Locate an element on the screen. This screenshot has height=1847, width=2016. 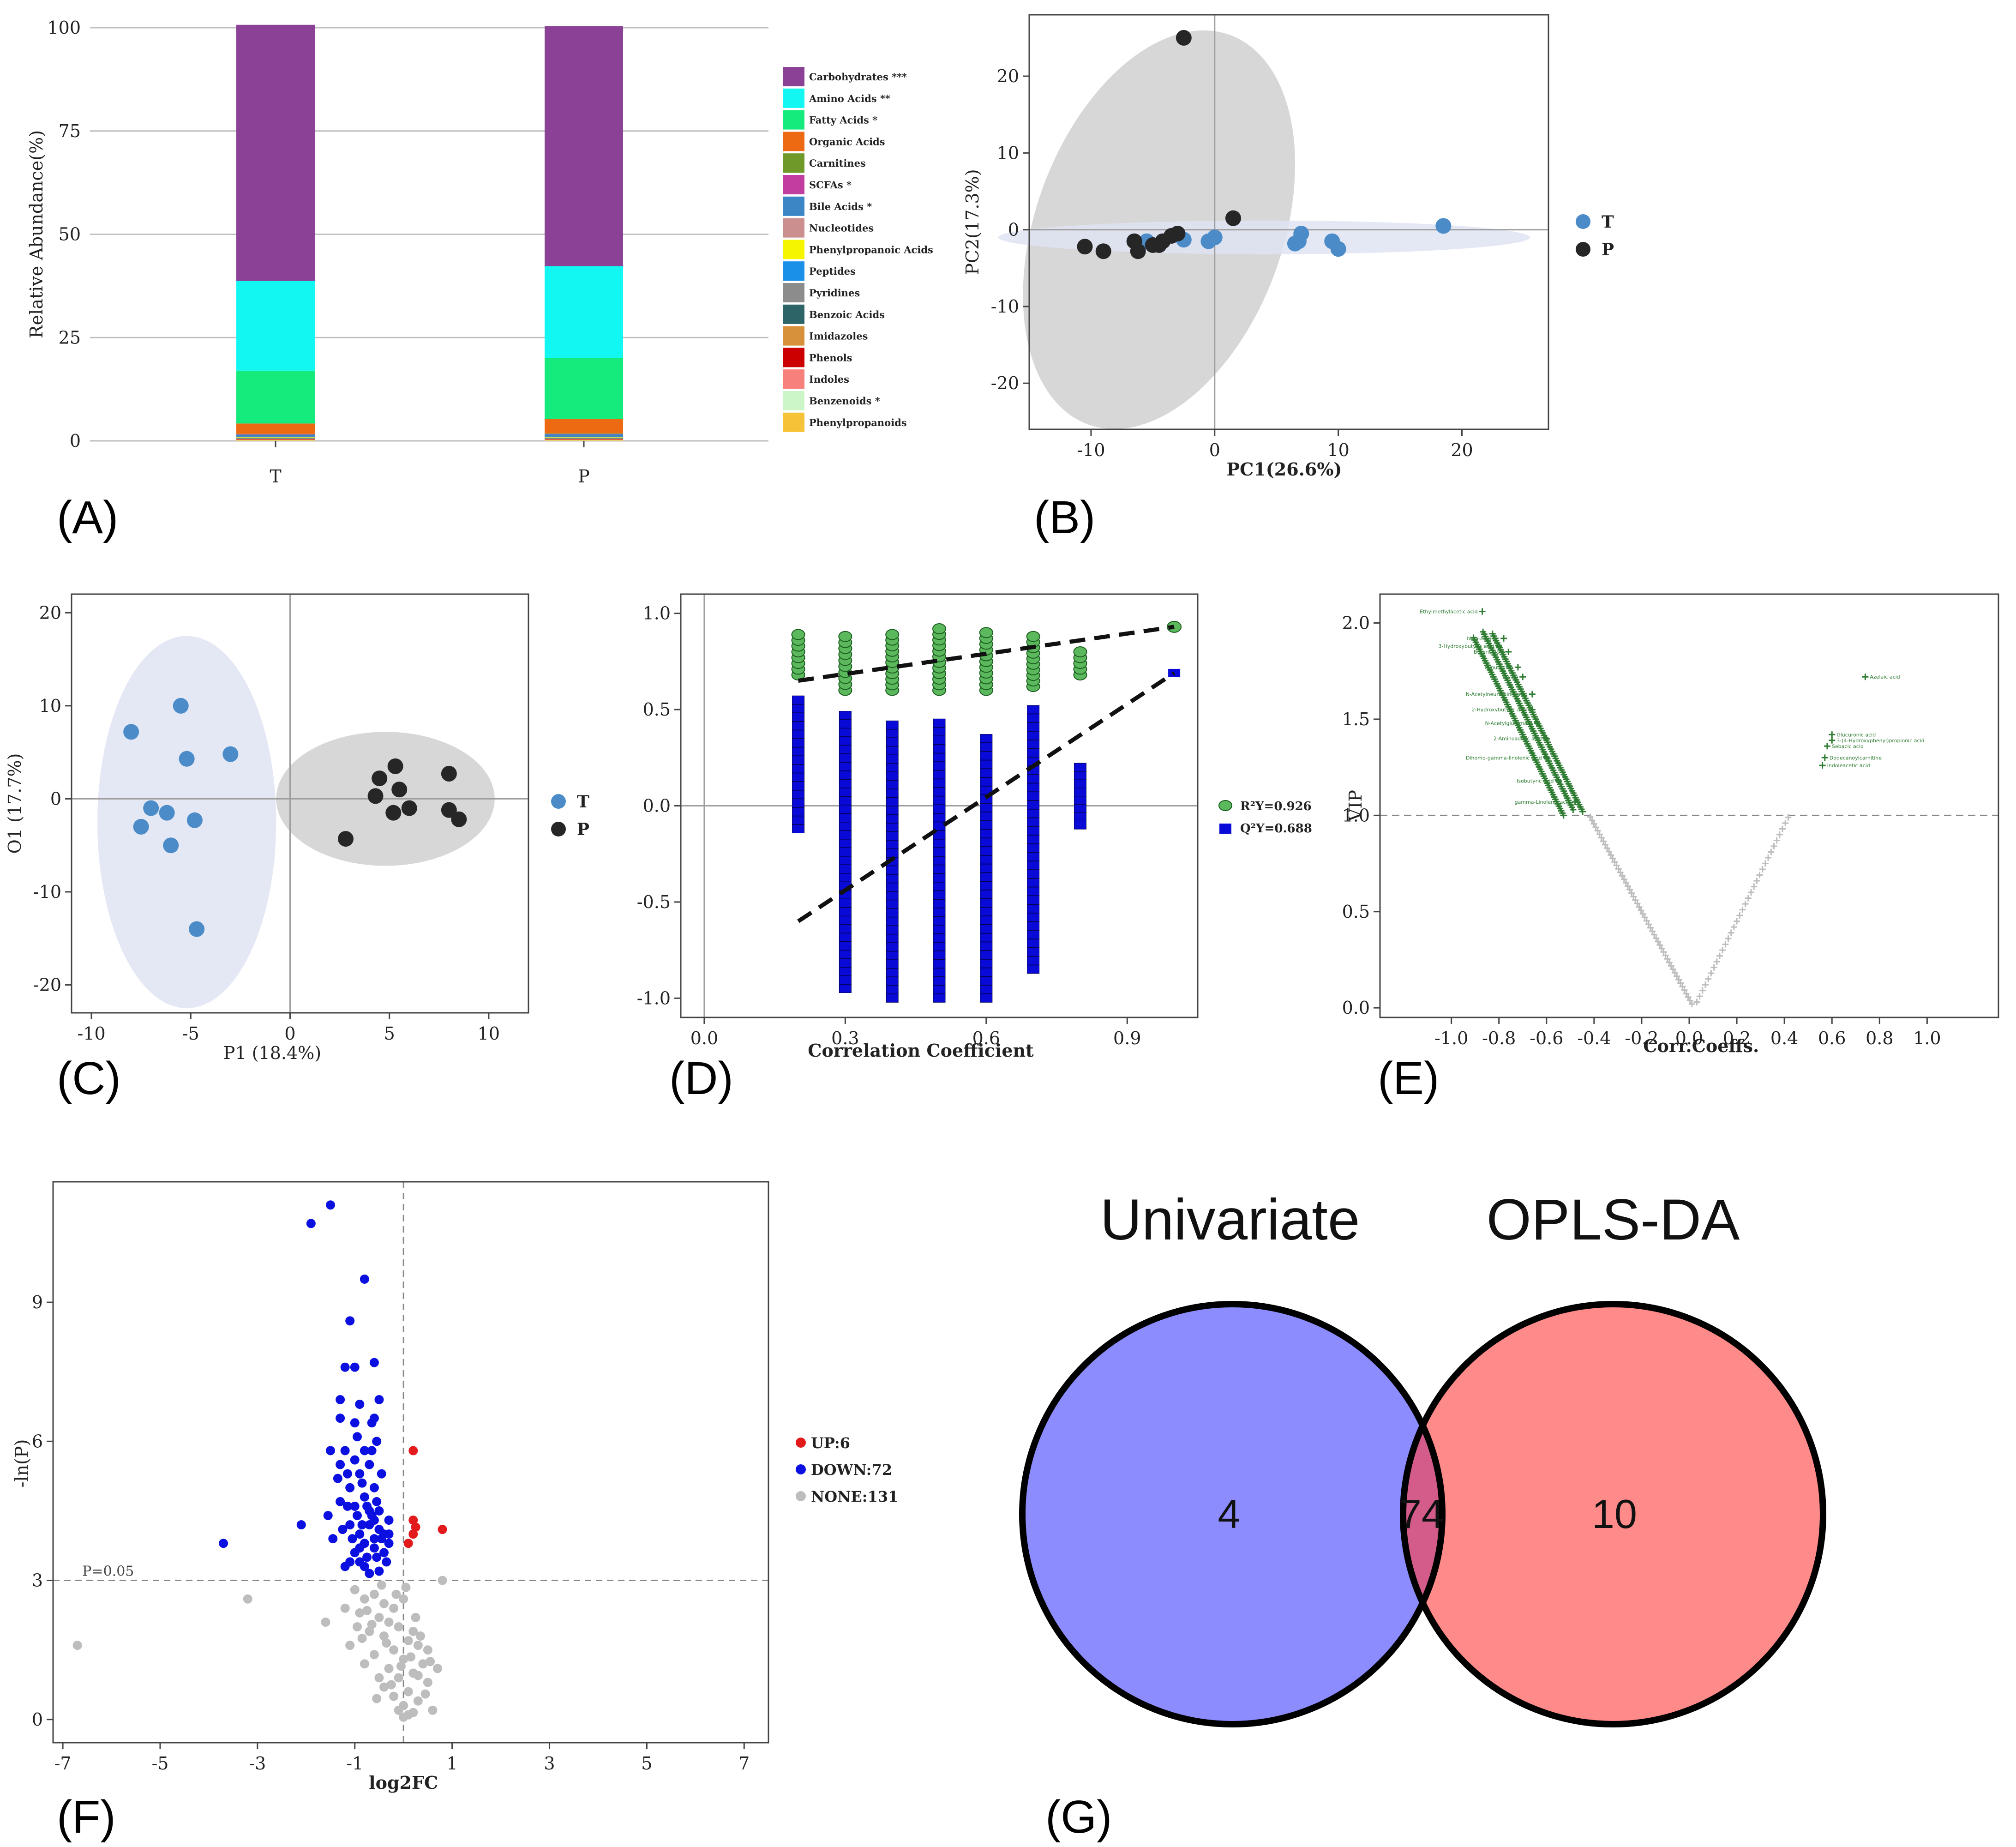
bar-segment-pyridines is located at coordinates (584, 438).